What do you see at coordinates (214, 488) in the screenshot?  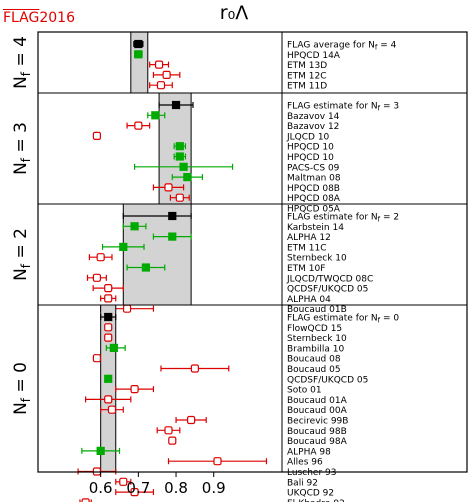 I see `x-tick-label: 0.9` at bounding box center [214, 488].